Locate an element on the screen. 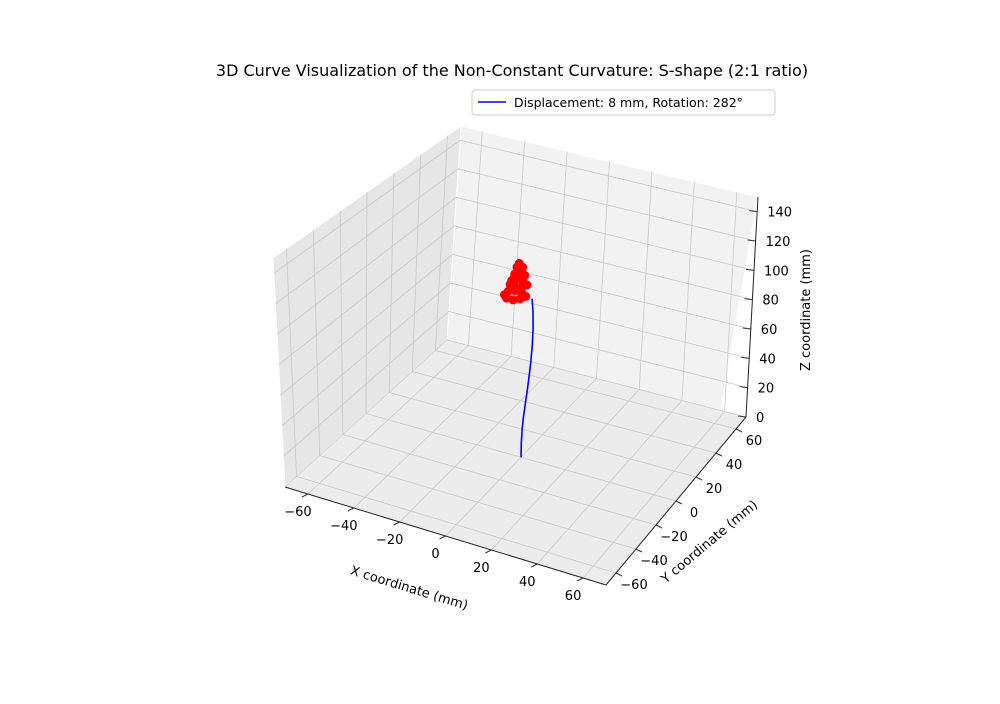  z-axis-line is located at coordinates (752, 307).